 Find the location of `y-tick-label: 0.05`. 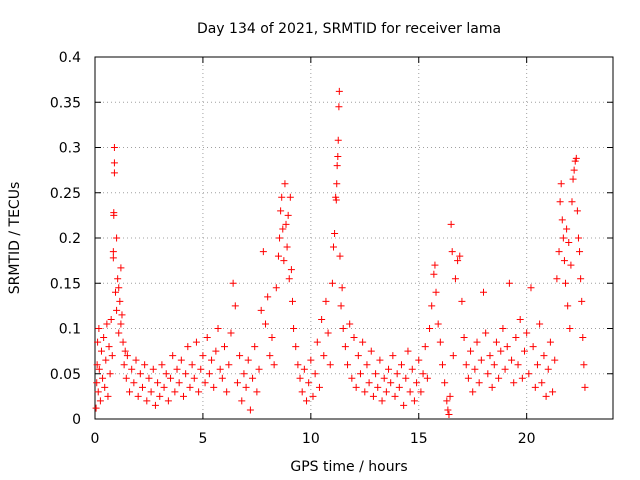

y-tick-label: 0.05 is located at coordinates (65, 375).